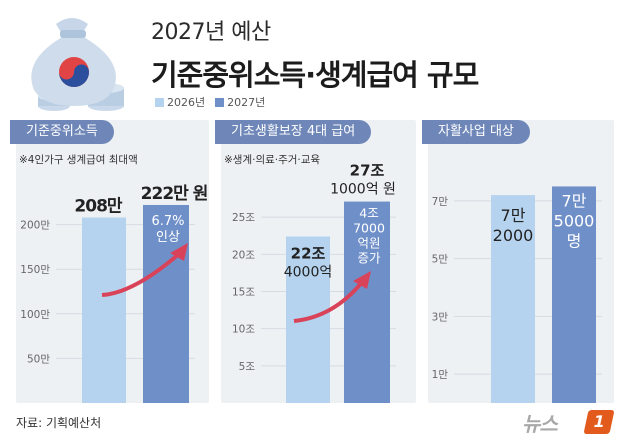 The image size is (628, 439). I want to click on source-note: 자료: 기획예산처, so click(59, 423).